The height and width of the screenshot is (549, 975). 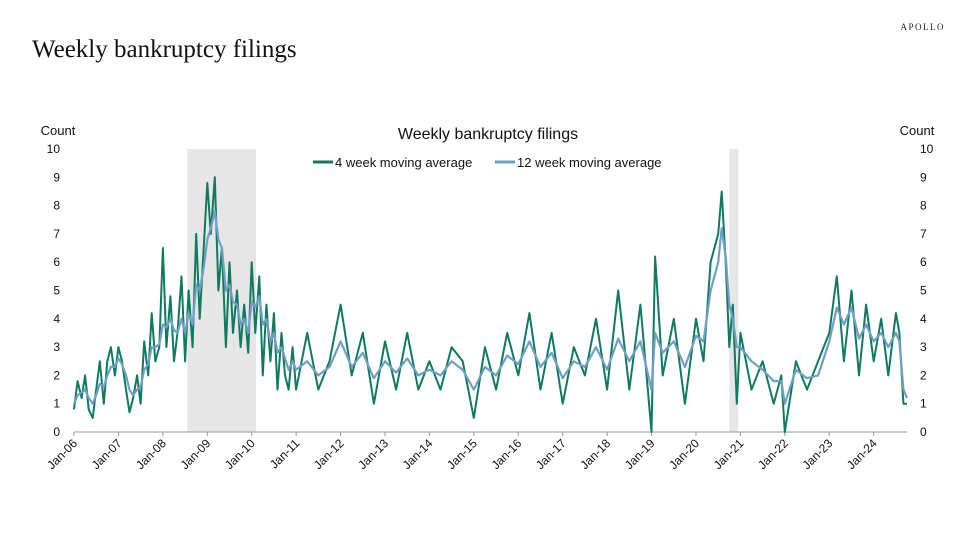 I want to click on x-tick-label: Jan-22, so click(x=773, y=454).